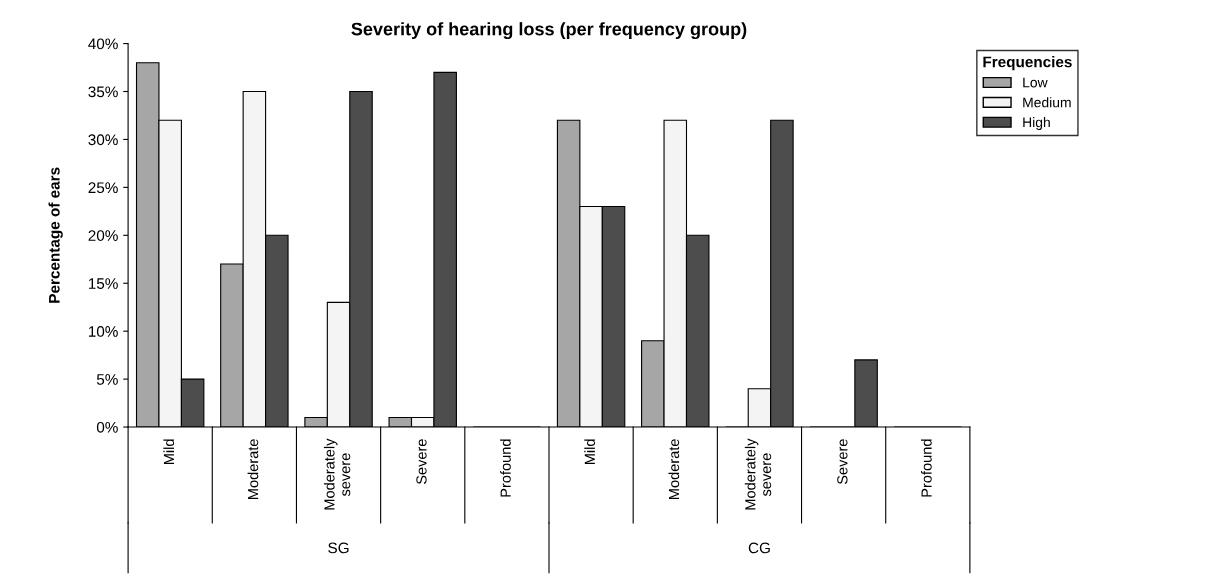 Image resolution: width=1220 pixels, height=581 pixels. What do you see at coordinates (107, 379) in the screenshot?
I see `y-tick-label: 5%` at bounding box center [107, 379].